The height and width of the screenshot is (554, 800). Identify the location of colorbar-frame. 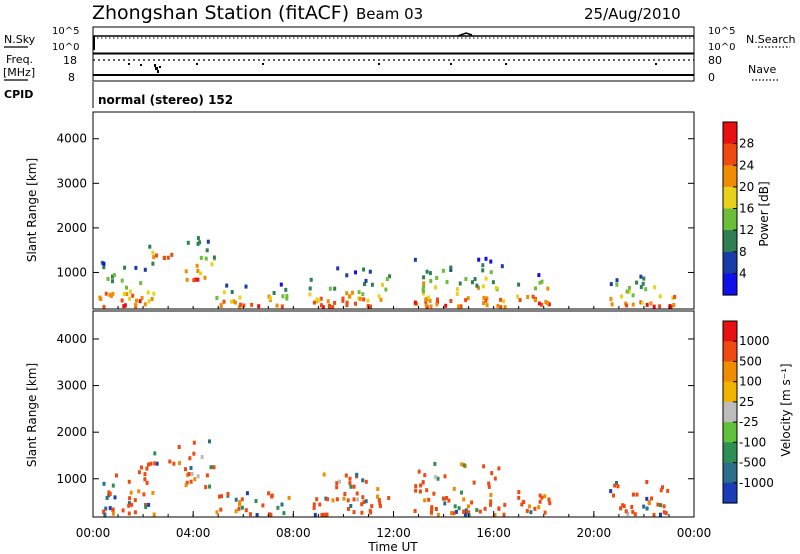
(730, 412).